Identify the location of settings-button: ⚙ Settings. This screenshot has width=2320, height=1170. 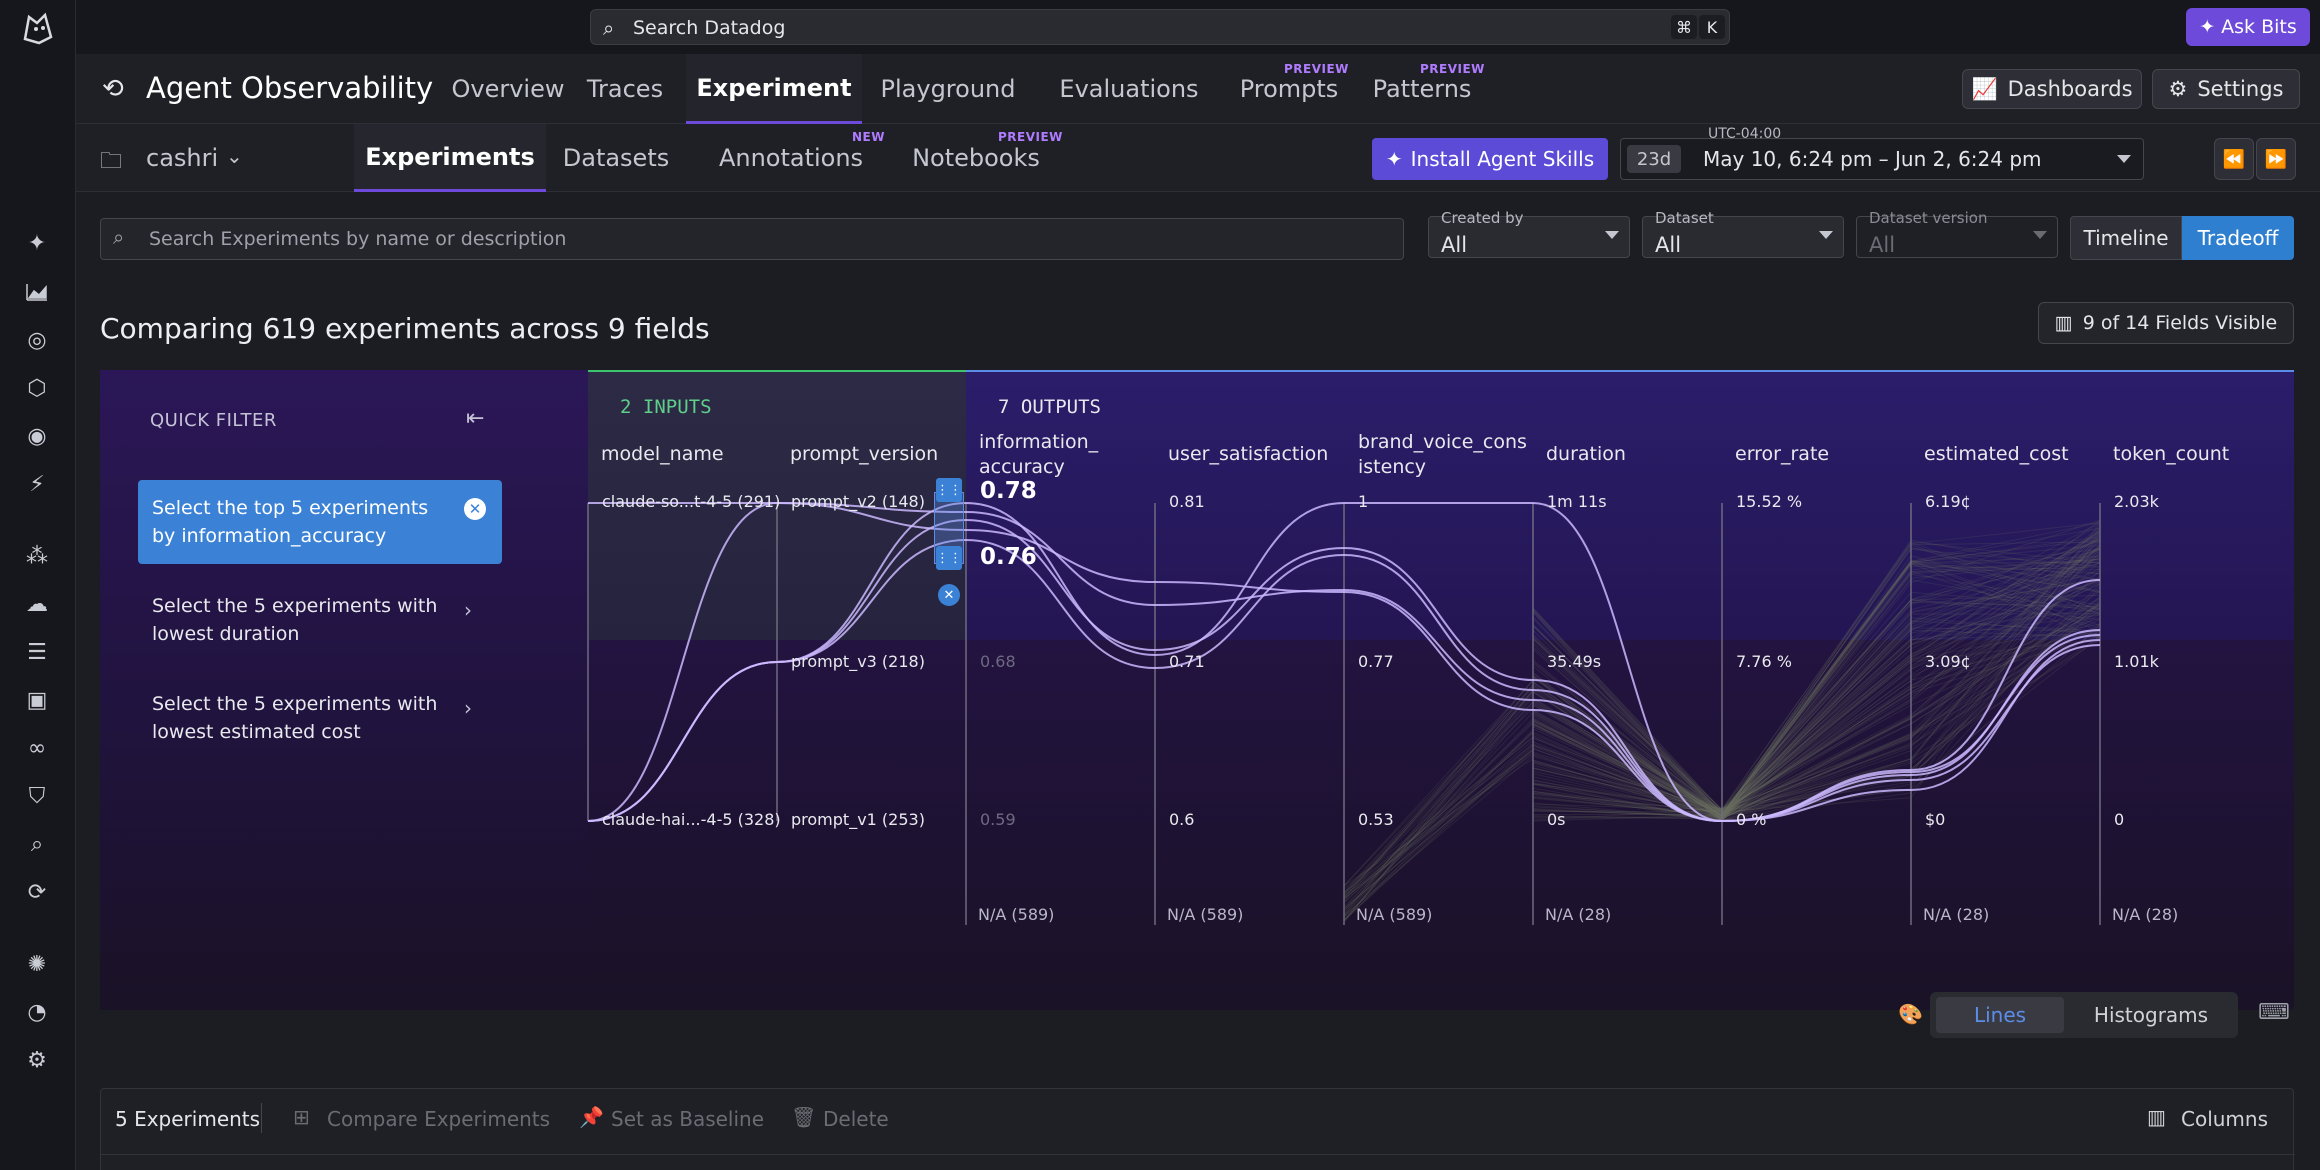
(2226, 89).